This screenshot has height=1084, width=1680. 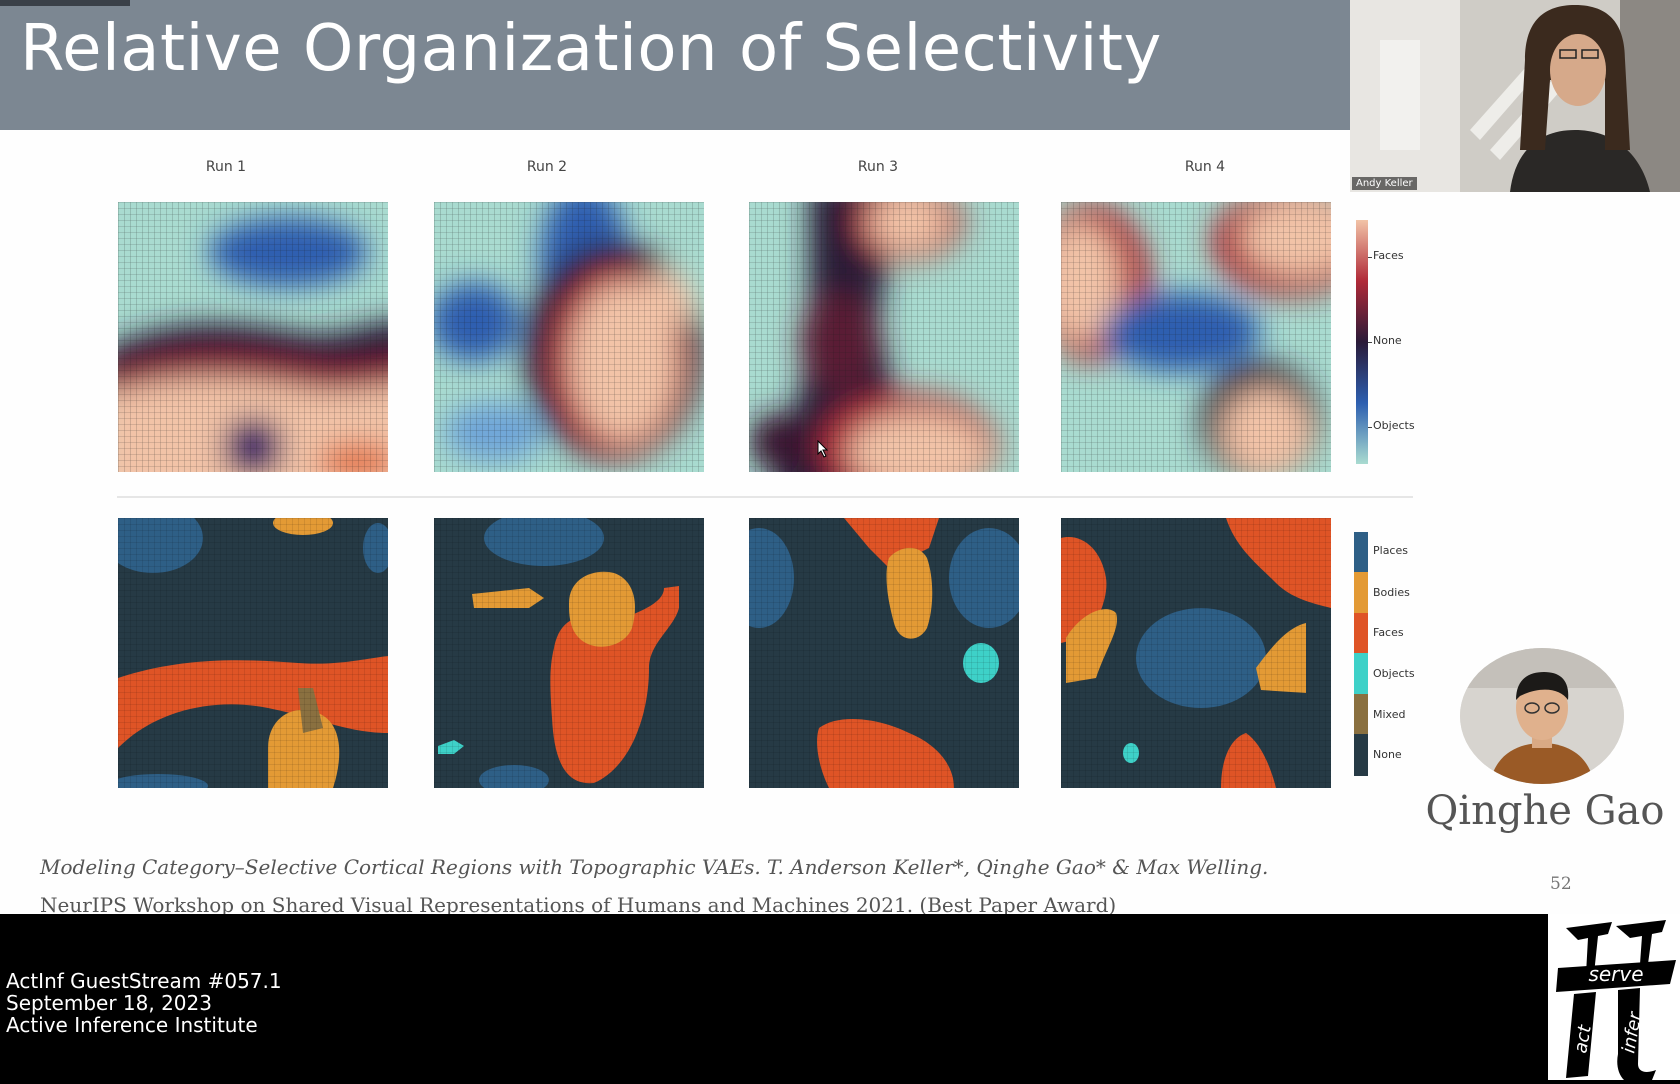 I want to click on legend-label-places: Places, so click(x=1390, y=550).